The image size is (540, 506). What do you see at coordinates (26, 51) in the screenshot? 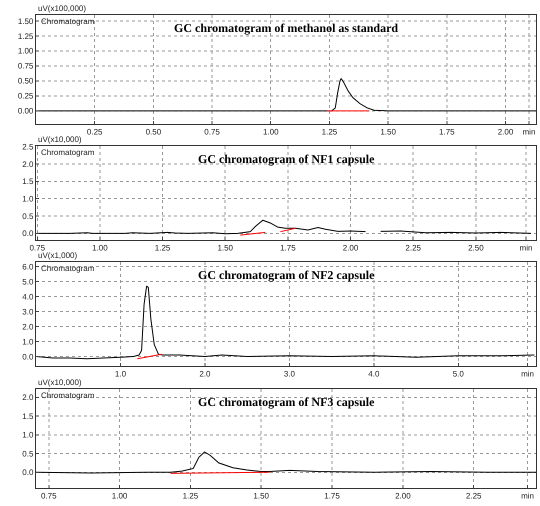
I see `y-tick-label: 1.00` at bounding box center [26, 51].